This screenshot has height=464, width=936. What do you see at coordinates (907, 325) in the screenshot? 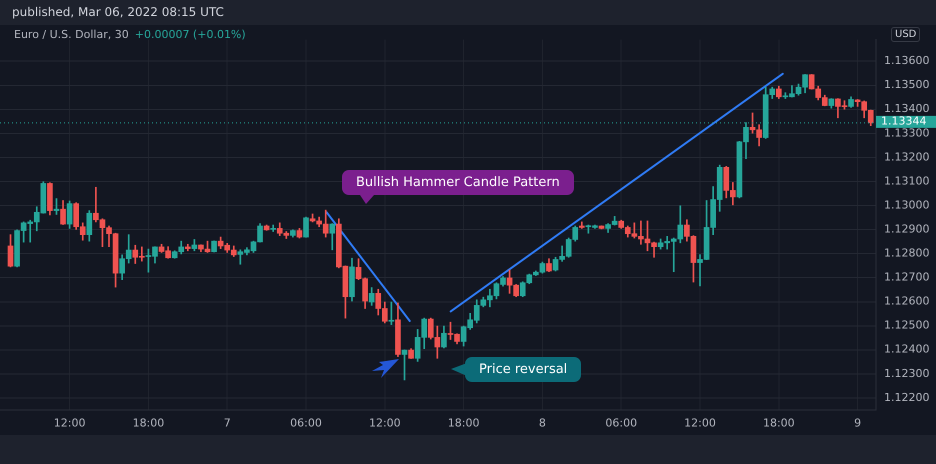
I see `y-tick-label: 1.12500` at bounding box center [907, 325].